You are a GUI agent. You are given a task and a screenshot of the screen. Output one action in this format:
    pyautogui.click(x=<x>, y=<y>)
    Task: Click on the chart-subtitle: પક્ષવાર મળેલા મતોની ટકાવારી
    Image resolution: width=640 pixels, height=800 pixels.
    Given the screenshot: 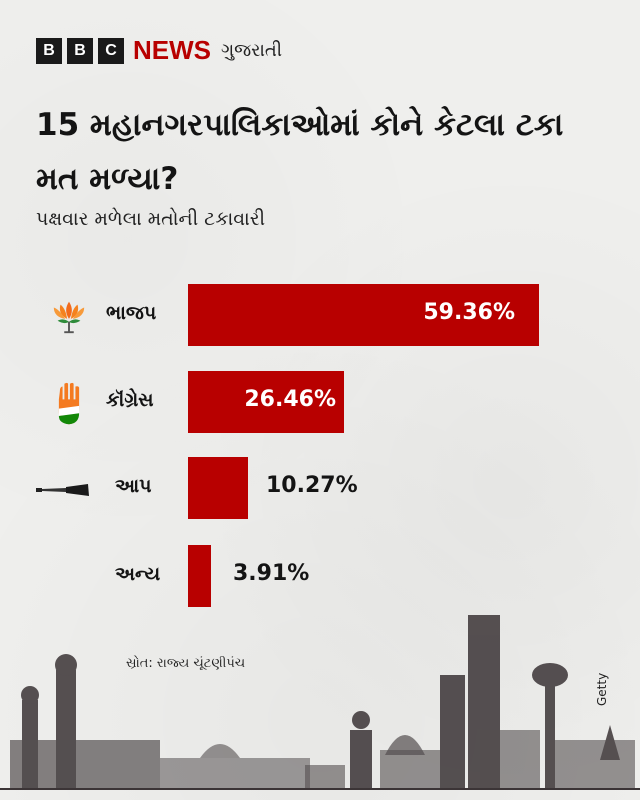 What is the action you would take?
    pyautogui.click(x=151, y=219)
    